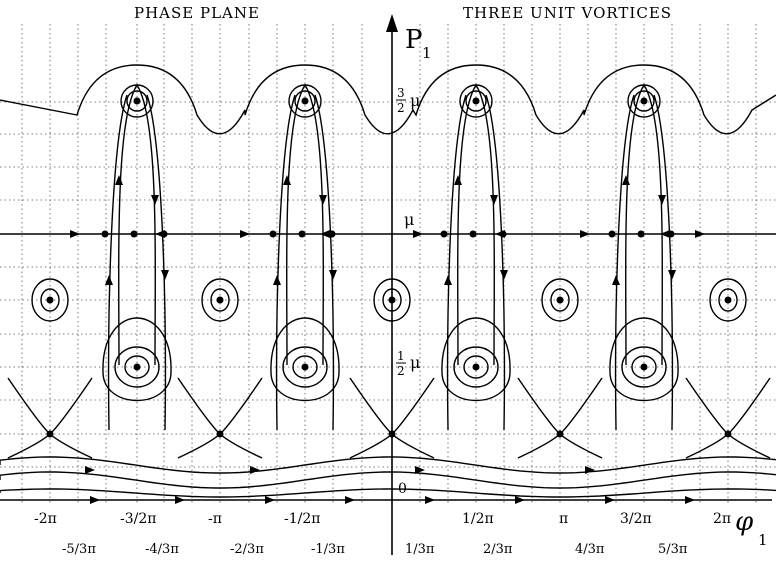 Image resolution: width=776 pixels, height=570 pixels. I want to click on y-level-one-half-num: 1, so click(401, 356).